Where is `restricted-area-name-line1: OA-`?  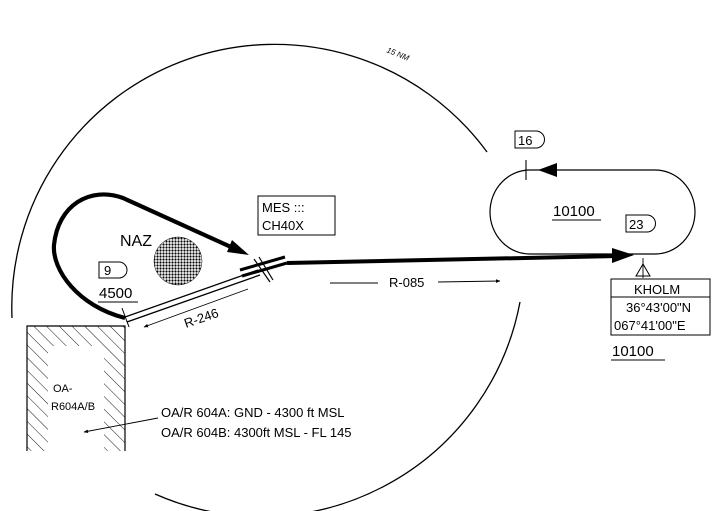
restricted-area-name-line1: OA- is located at coordinates (63, 389).